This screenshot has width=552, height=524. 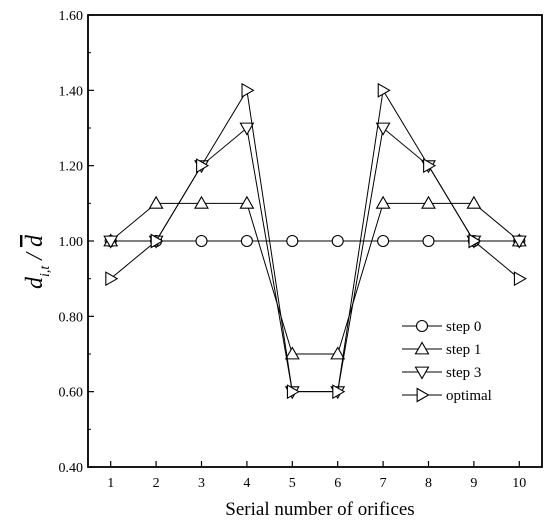 What do you see at coordinates (441, 327) in the screenshot?
I see `legend-item: step 0` at bounding box center [441, 327].